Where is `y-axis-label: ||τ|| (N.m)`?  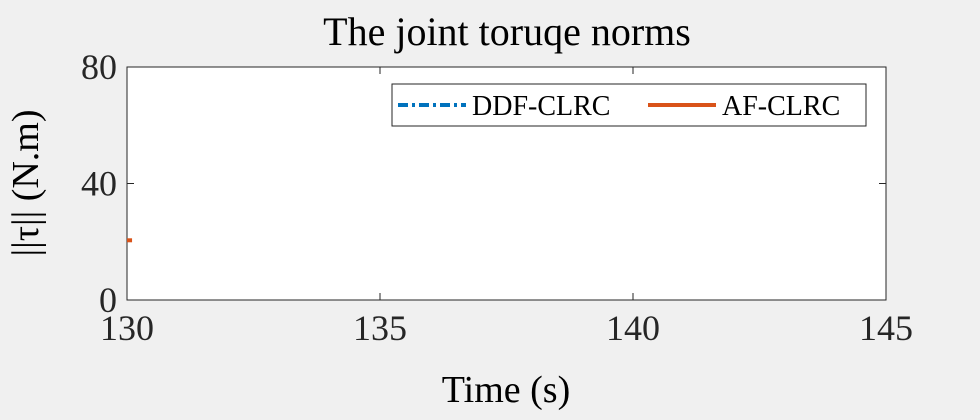
y-axis-label: ||τ|| (N.m) is located at coordinates (26, 182).